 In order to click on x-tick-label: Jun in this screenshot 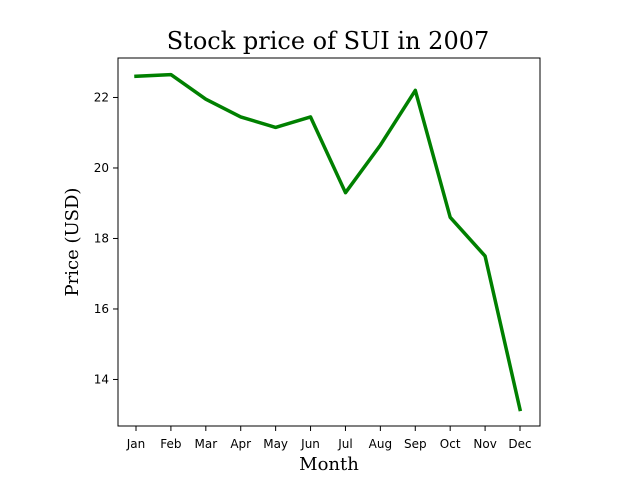, I will do `click(310, 444)`.